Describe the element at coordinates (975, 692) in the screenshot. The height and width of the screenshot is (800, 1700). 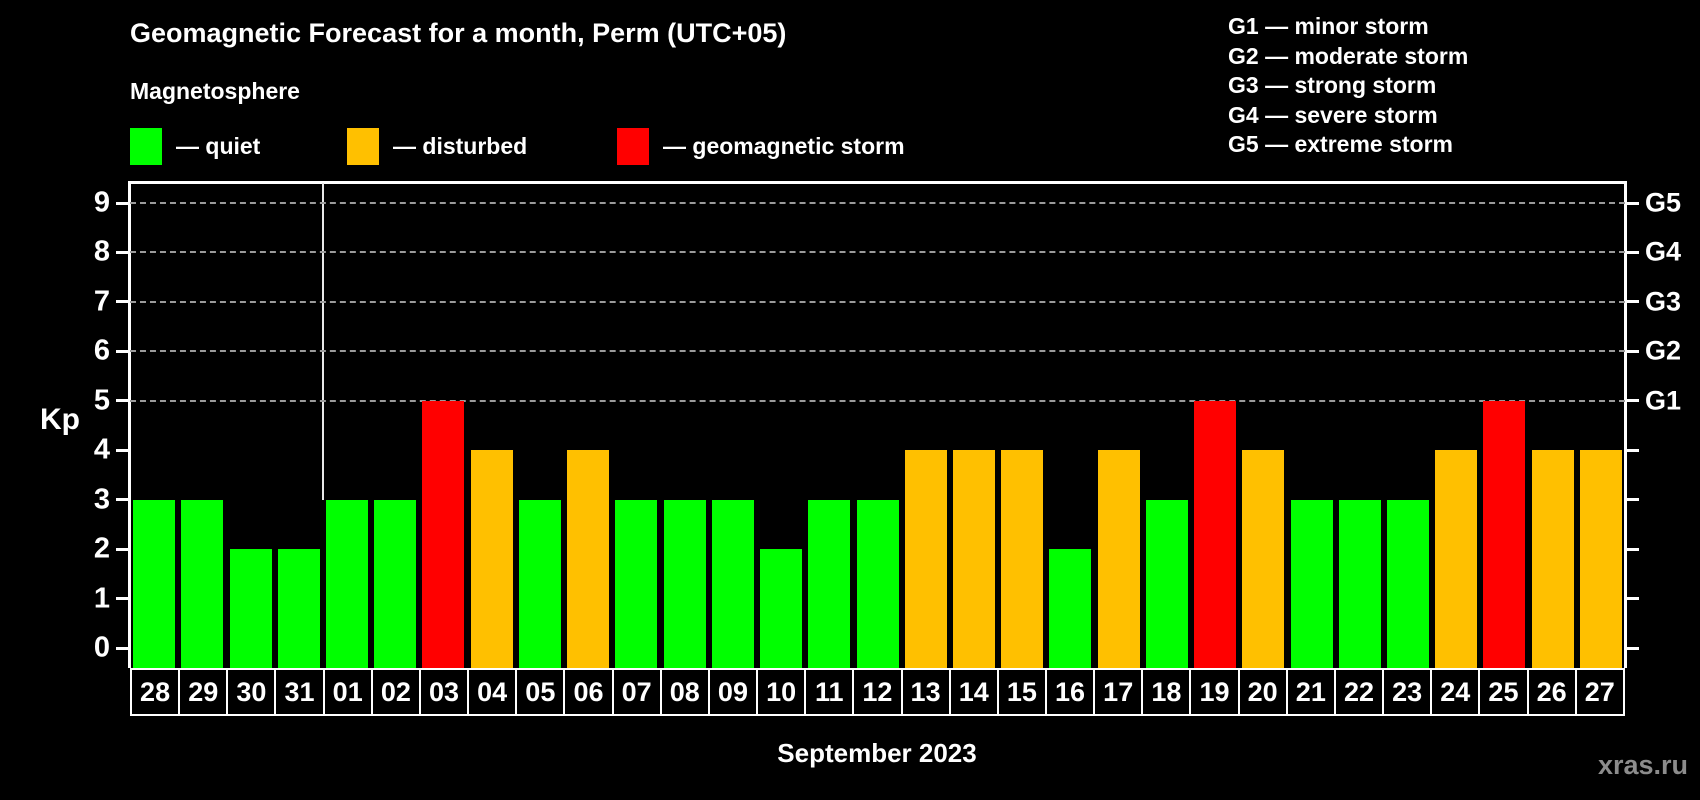
I see `day-label-14: 14` at that location.